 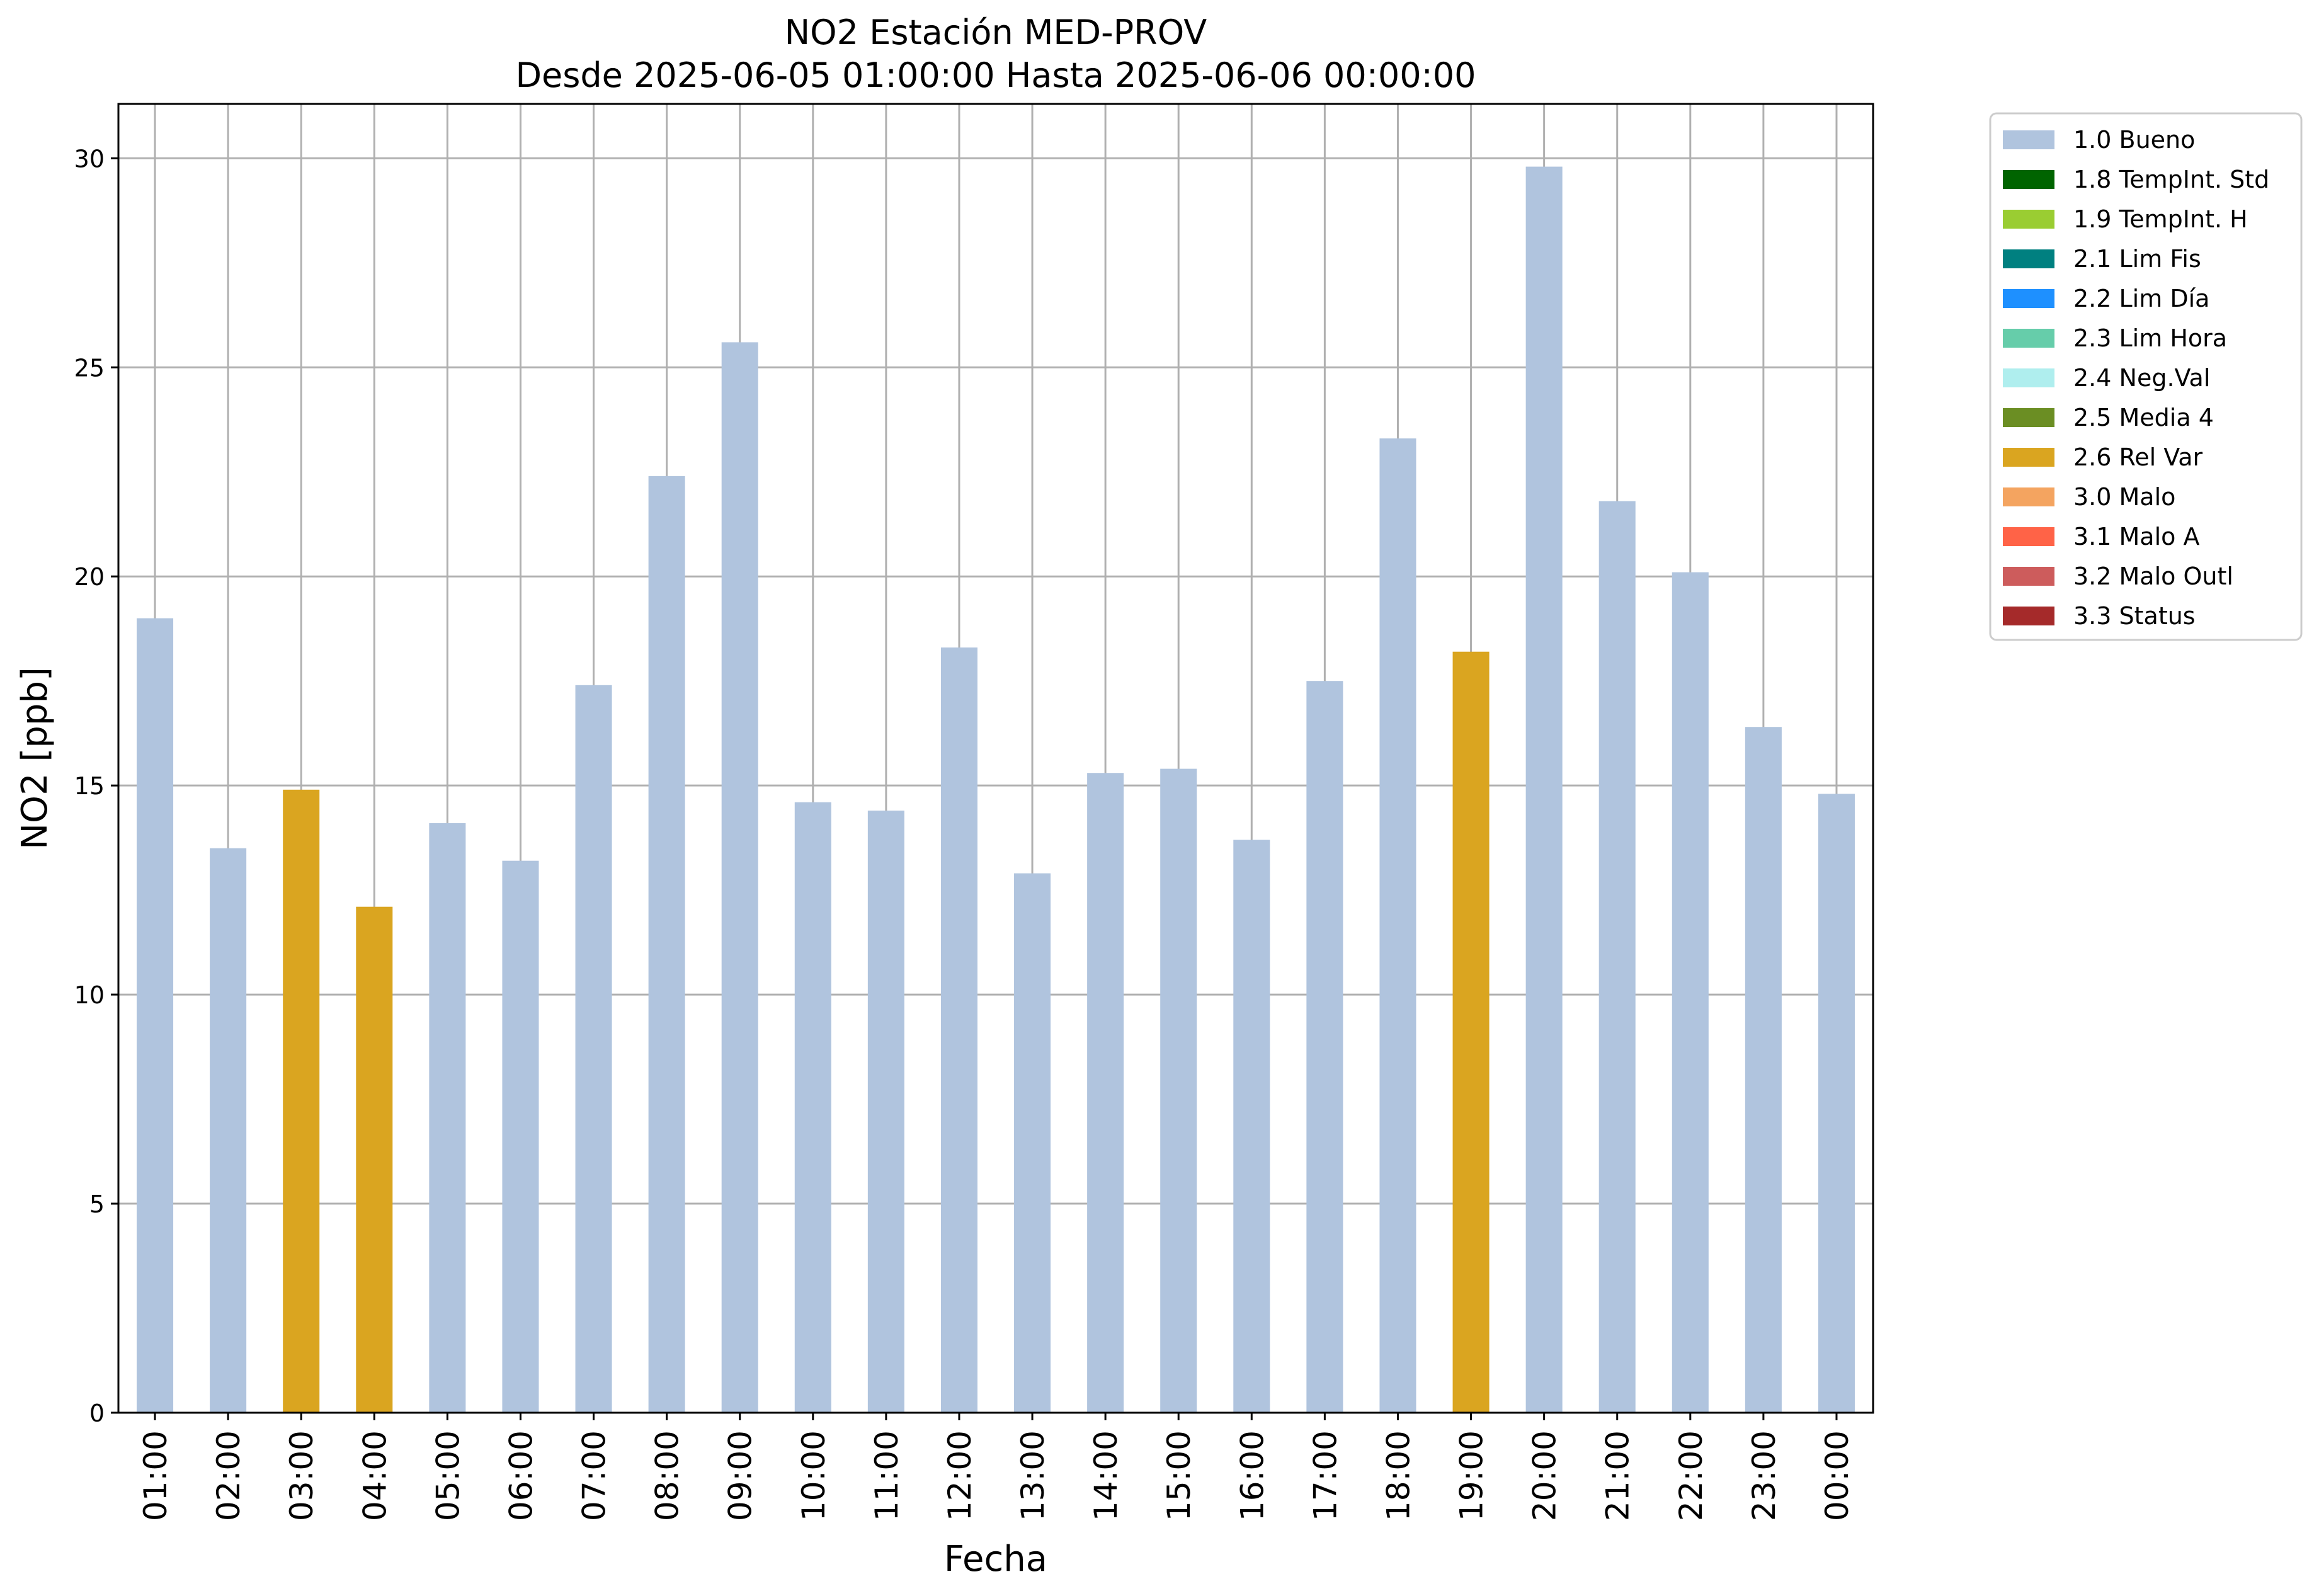 What do you see at coordinates (89, 159) in the screenshot?
I see `y-tick-label: 30` at bounding box center [89, 159].